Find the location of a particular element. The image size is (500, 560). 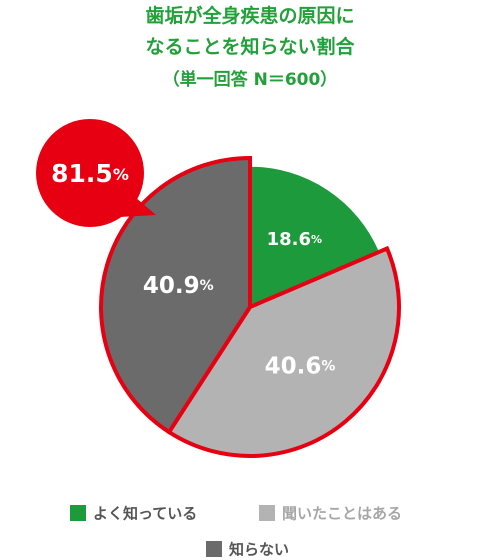

callout-label-unit: % is located at coordinates (121, 174).